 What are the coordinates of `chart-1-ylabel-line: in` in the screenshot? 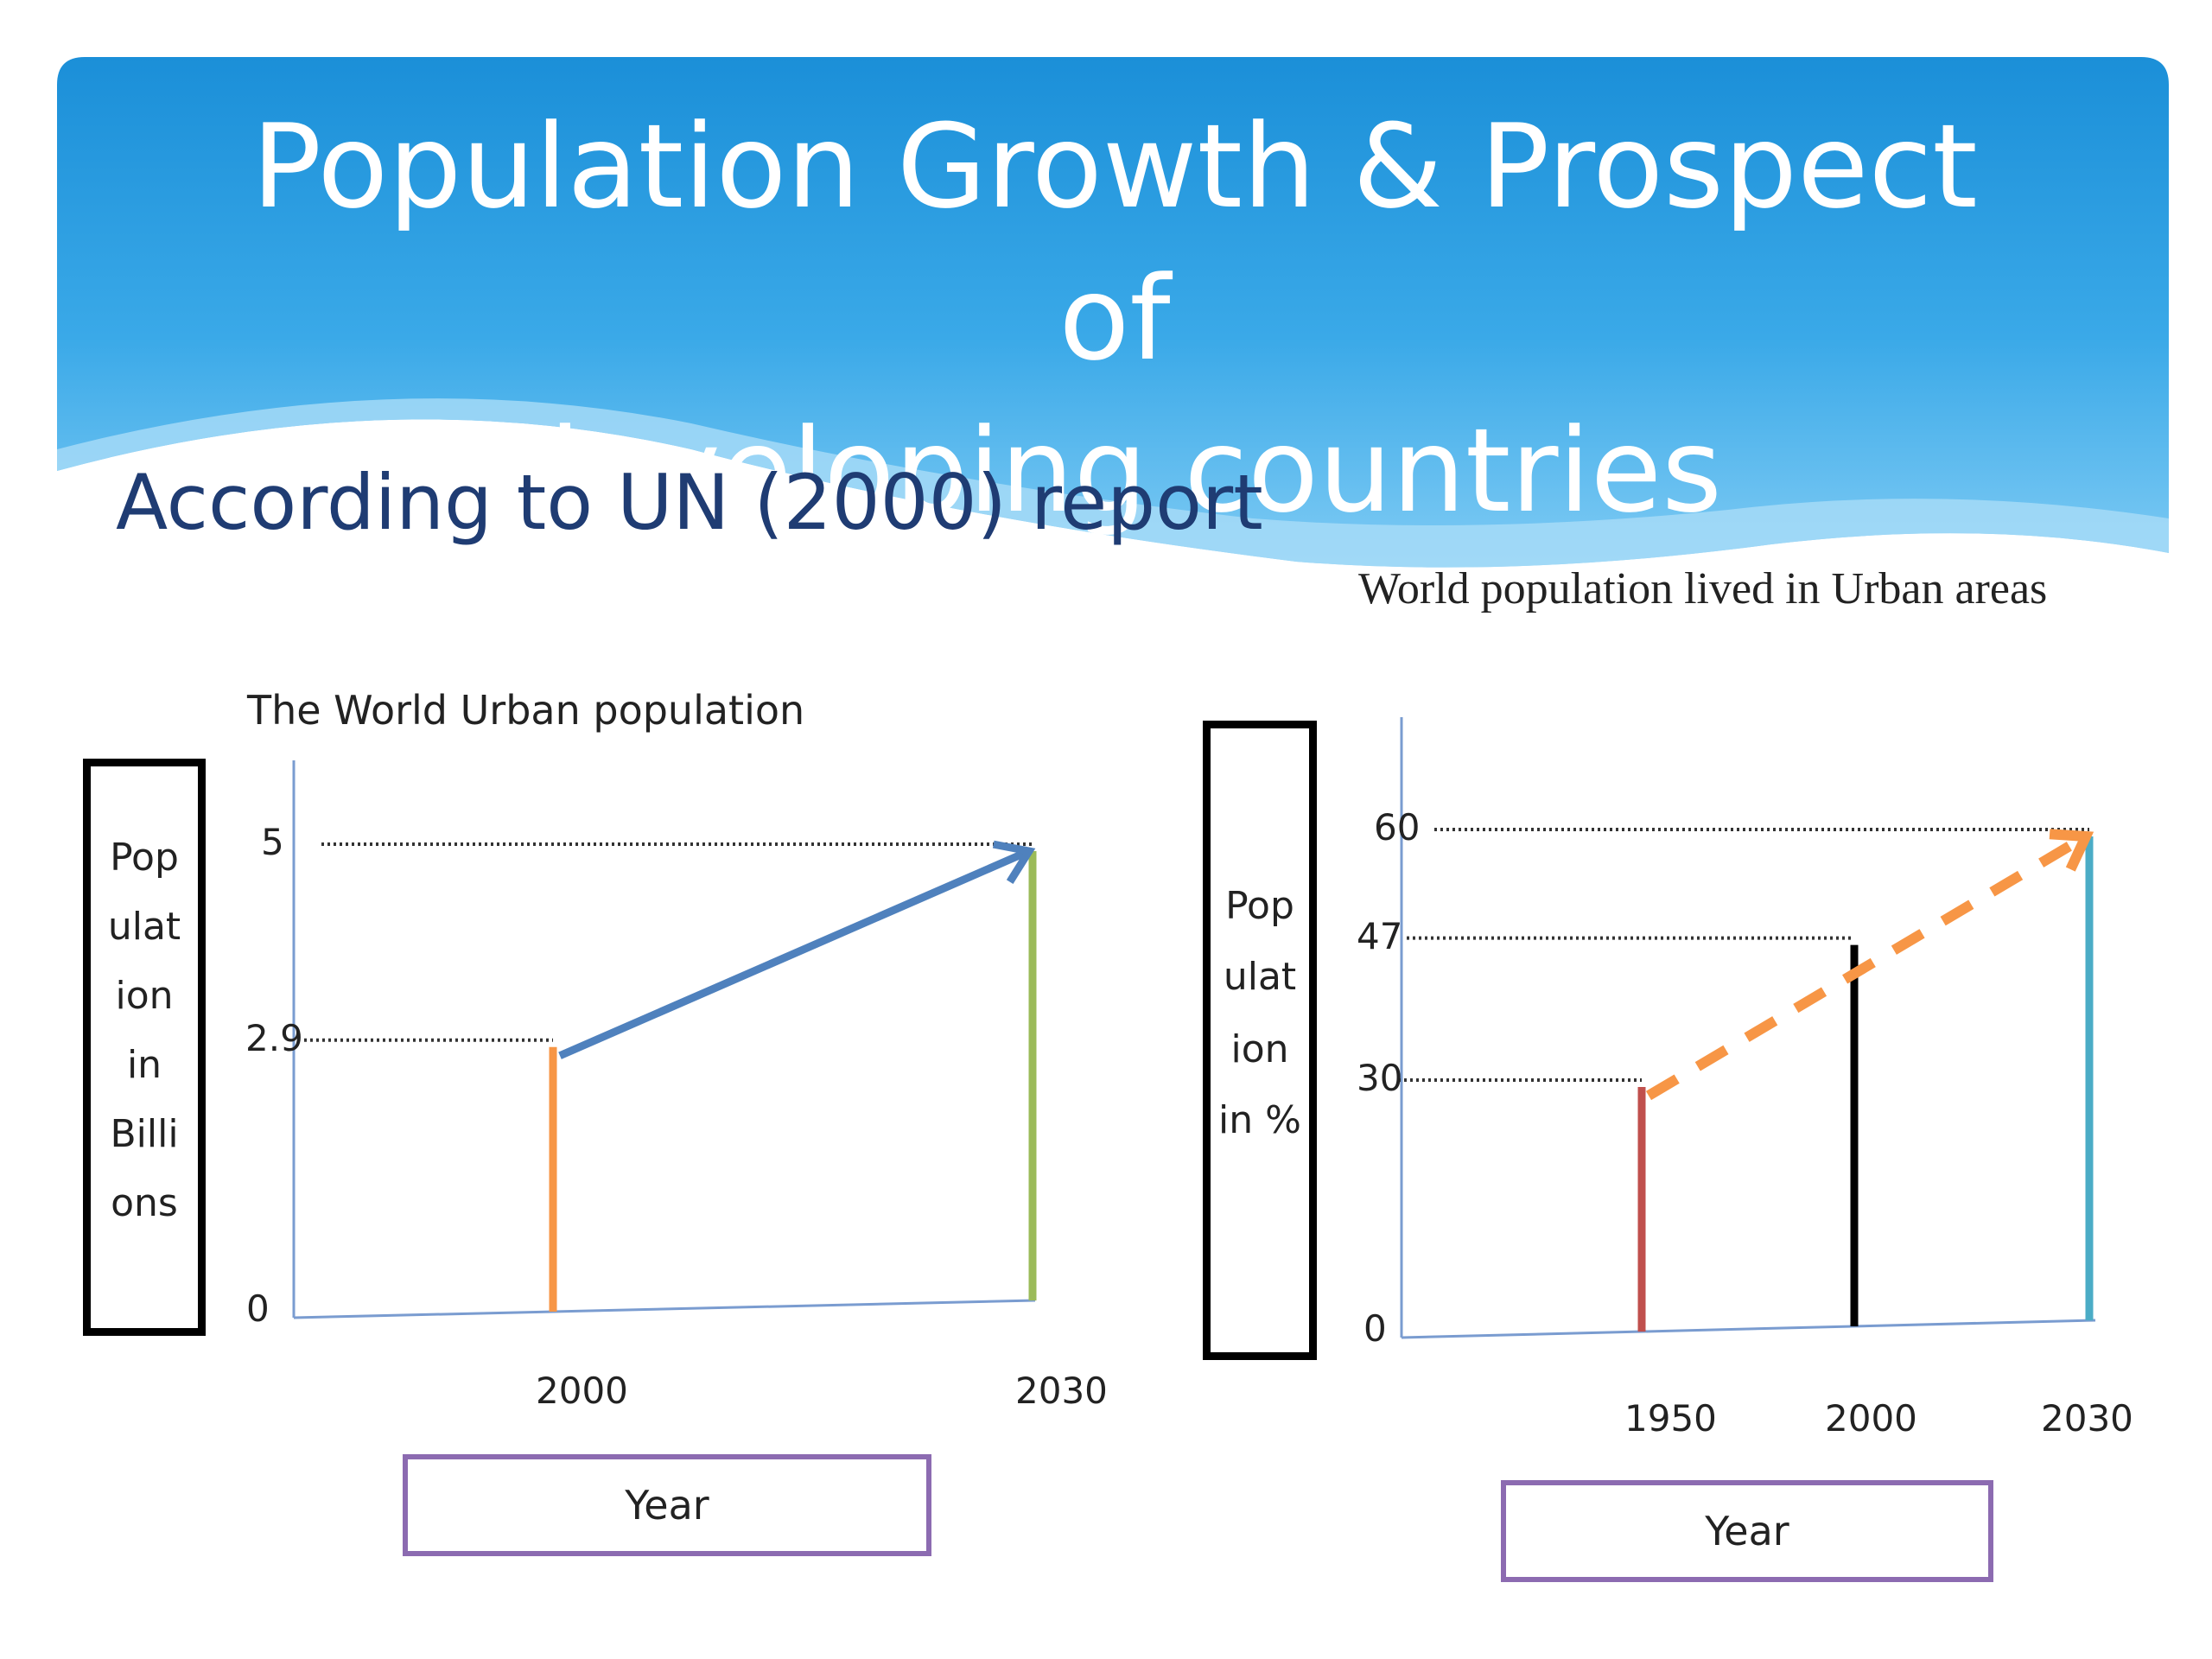 It's located at (144, 1065).